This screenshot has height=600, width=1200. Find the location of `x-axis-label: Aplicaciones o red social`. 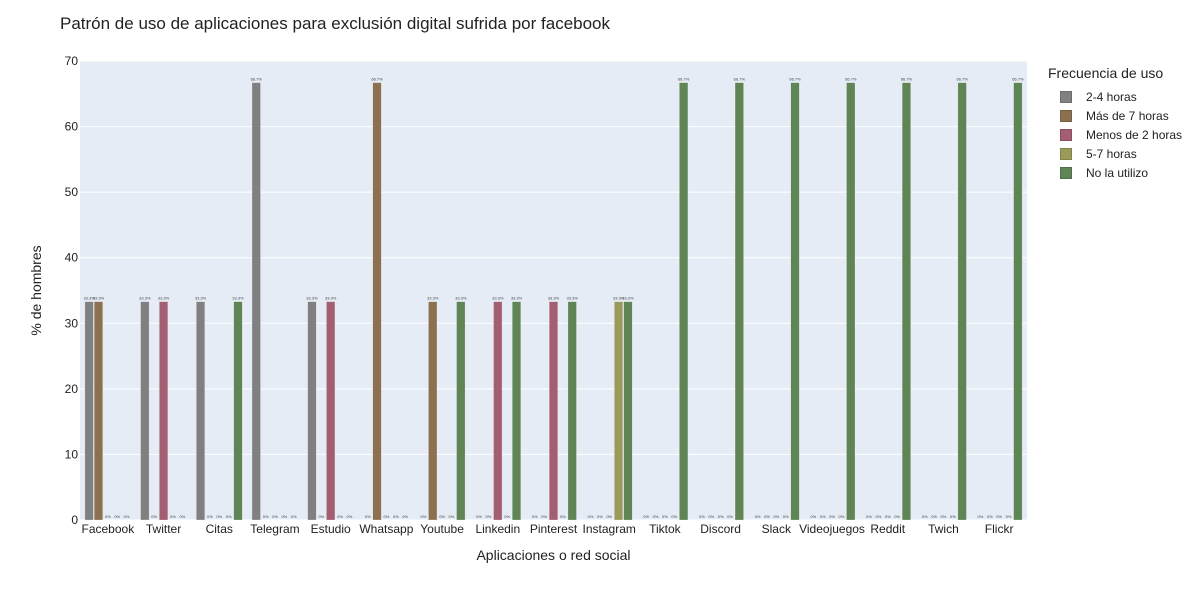

x-axis-label: Aplicaciones o red social is located at coordinates (553, 555).